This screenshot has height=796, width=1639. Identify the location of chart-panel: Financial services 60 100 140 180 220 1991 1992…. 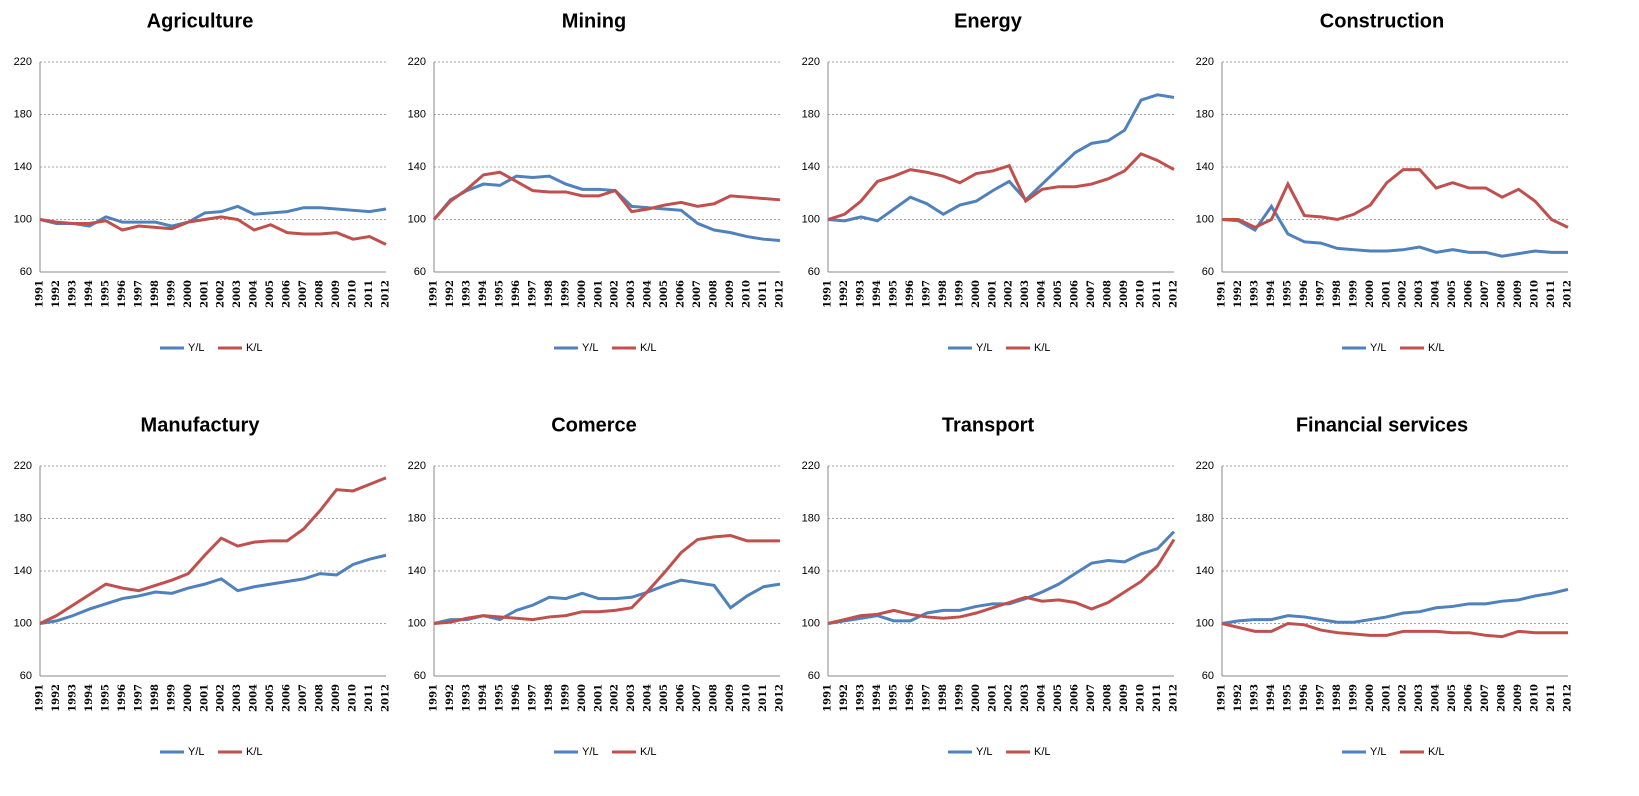
(1385, 586).